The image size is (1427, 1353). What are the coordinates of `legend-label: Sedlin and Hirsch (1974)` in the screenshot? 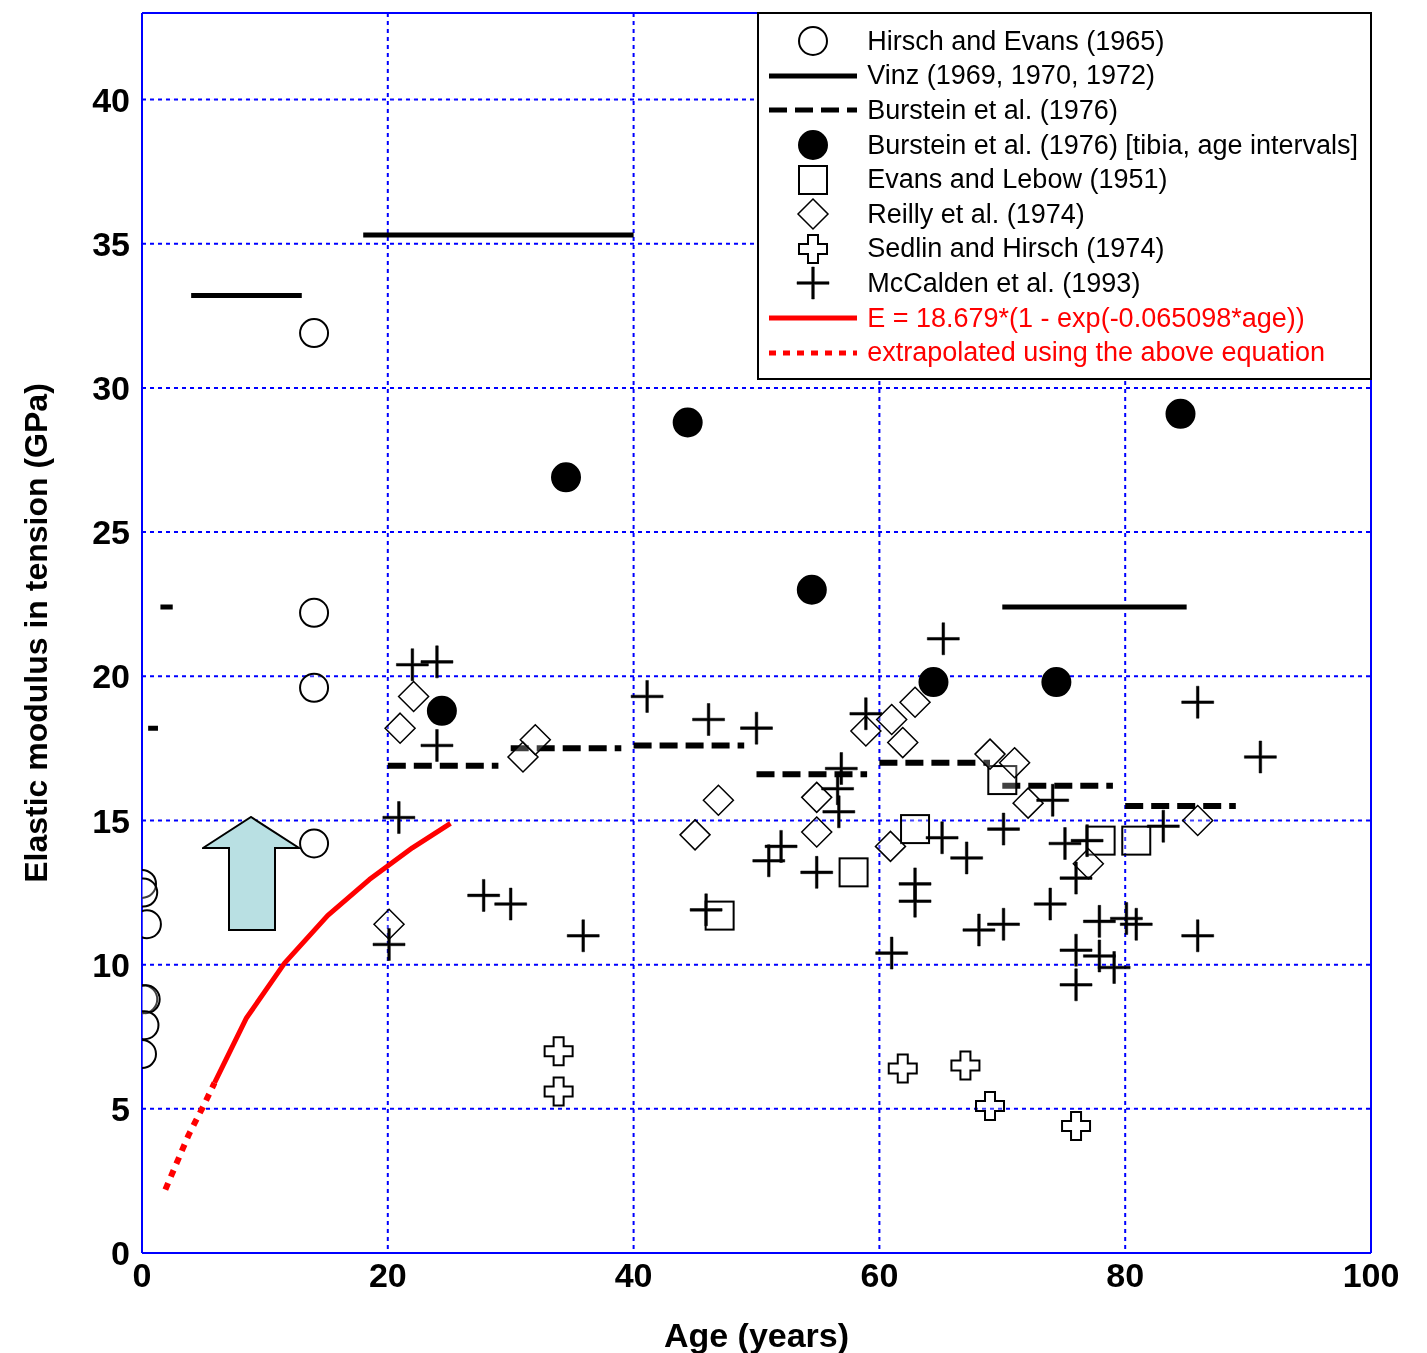 It's located at (1016, 249).